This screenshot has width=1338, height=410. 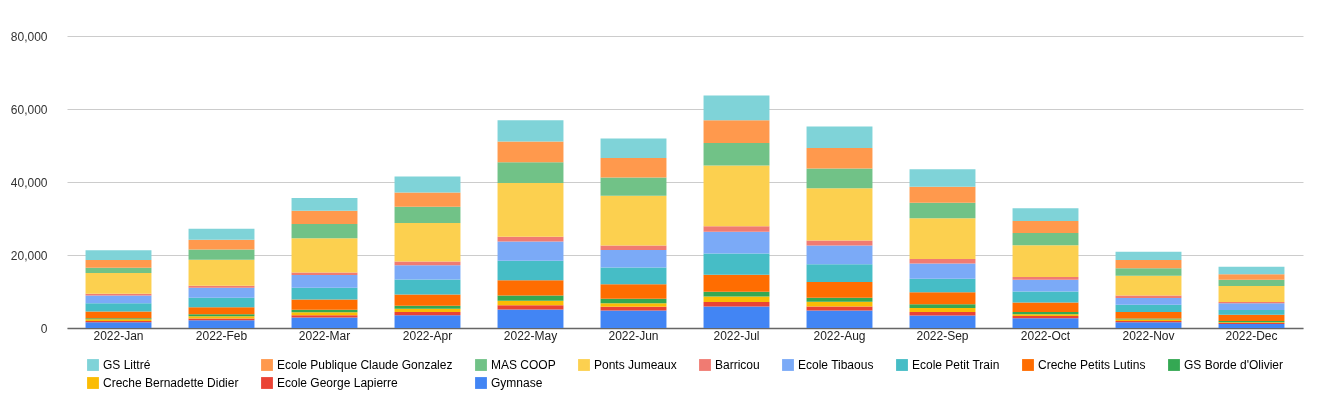 What do you see at coordinates (29, 182) in the screenshot?
I see `y-tick-label: 40,000` at bounding box center [29, 182].